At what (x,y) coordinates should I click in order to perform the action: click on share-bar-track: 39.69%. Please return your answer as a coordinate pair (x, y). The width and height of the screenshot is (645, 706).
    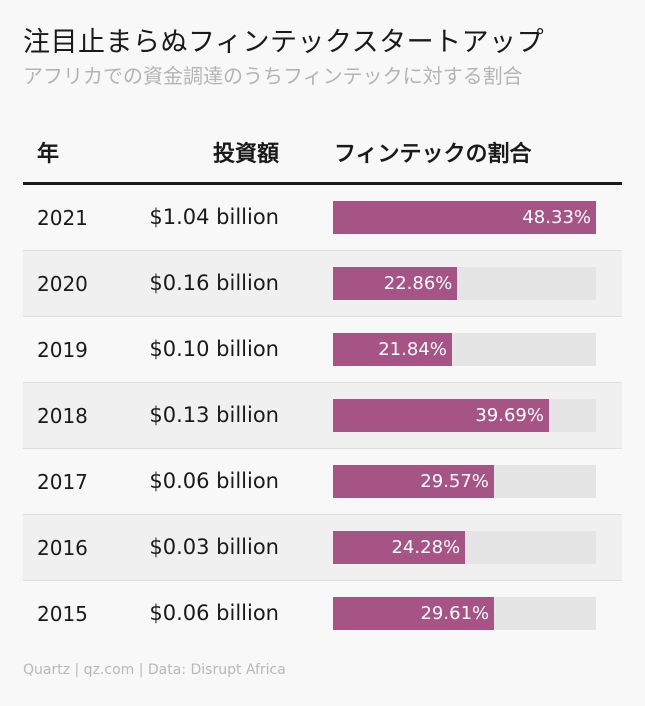
    Looking at the image, I should click on (464, 415).